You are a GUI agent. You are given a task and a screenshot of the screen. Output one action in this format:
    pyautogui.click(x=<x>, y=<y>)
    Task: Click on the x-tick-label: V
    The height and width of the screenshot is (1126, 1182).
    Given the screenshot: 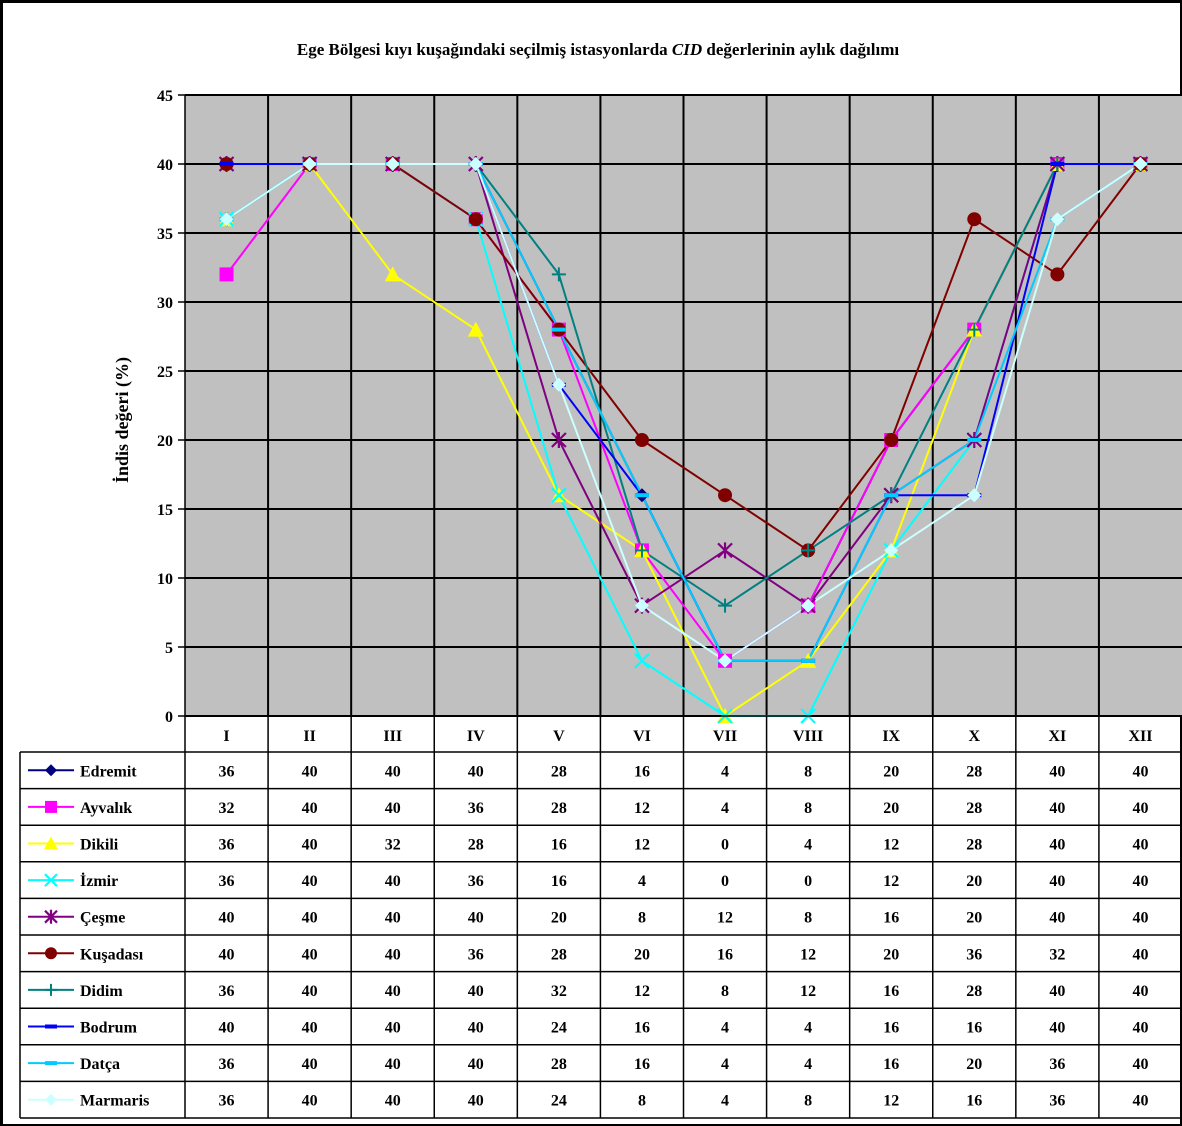 What is the action you would take?
    pyautogui.click(x=559, y=736)
    